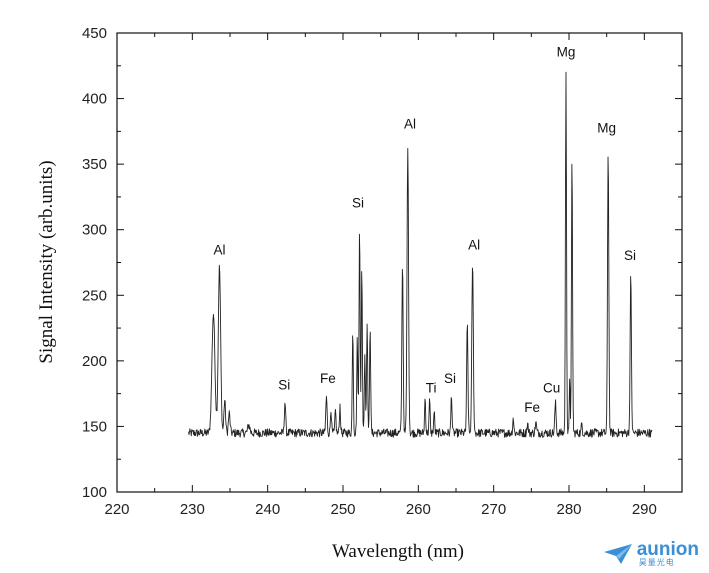  I want to click on x-tick-label: 230, so click(192, 509).